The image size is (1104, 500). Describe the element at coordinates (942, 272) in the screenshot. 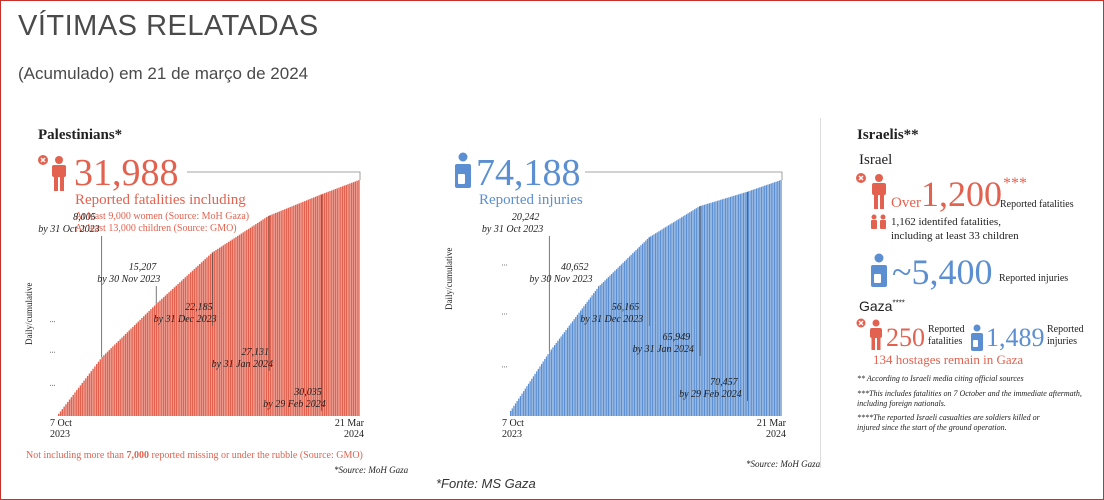

I see `israel-injuries-number: ~5,400` at that location.